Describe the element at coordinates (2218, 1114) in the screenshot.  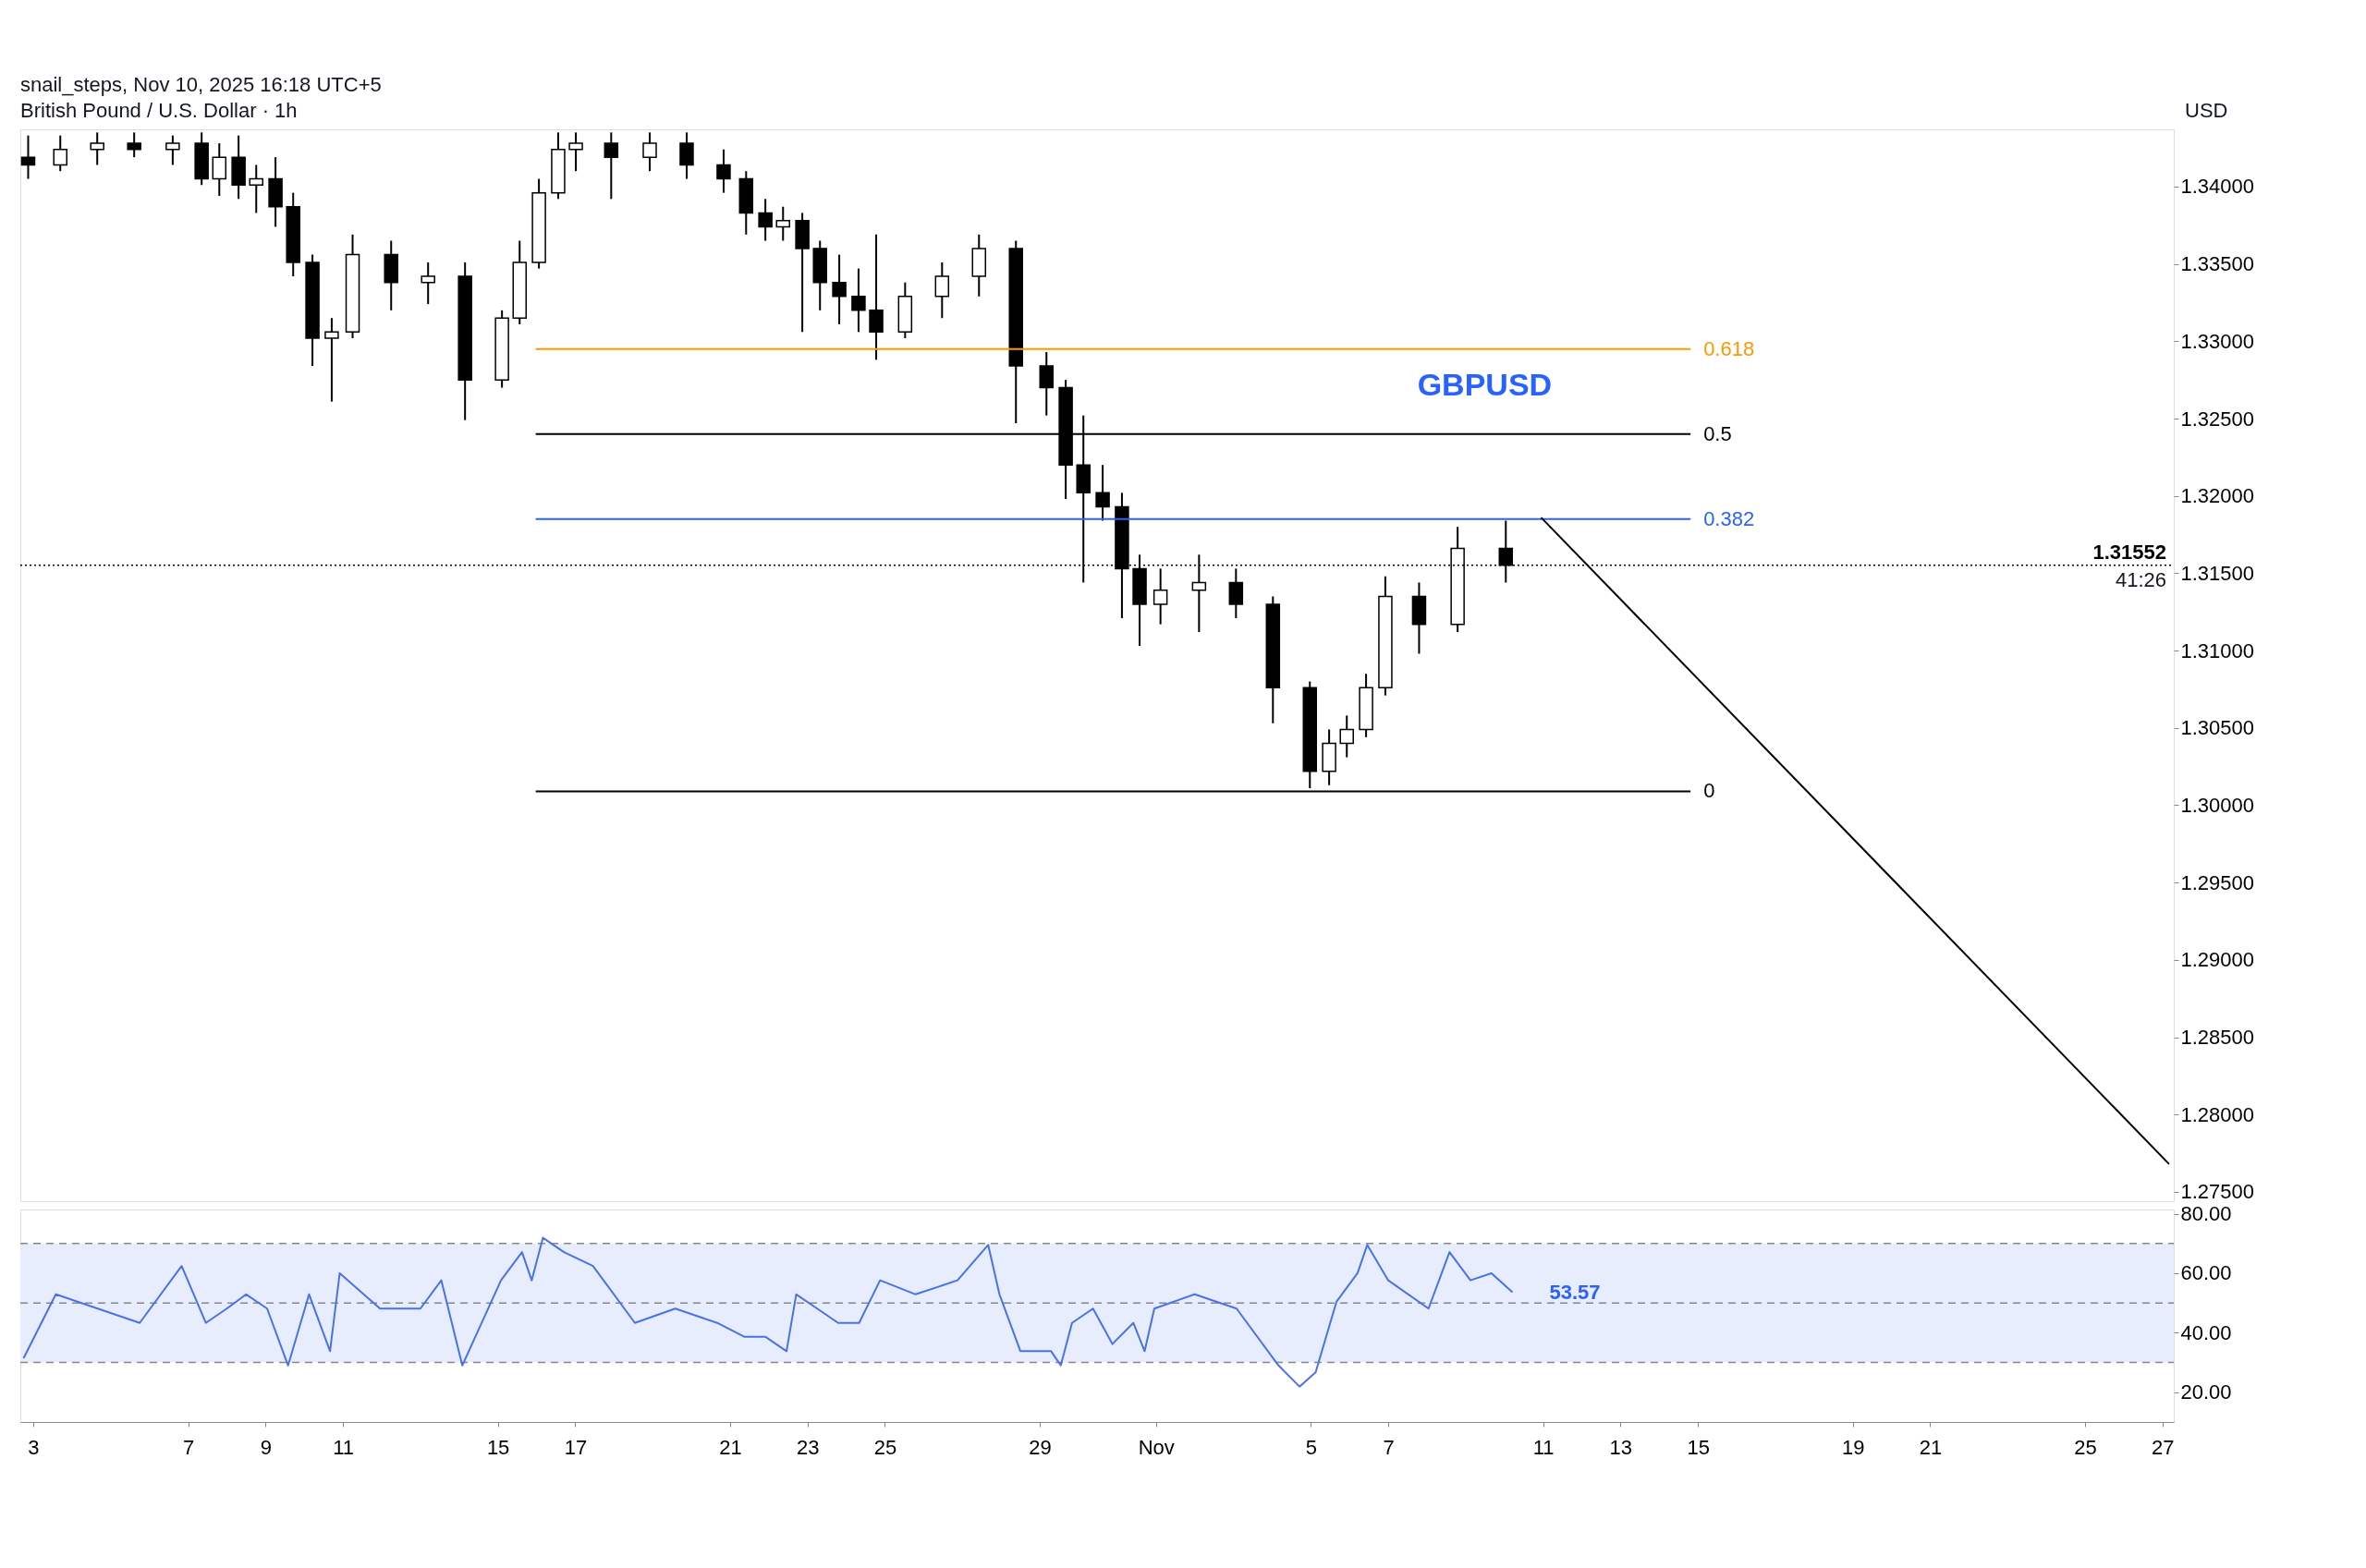
I see `y-tick-label: 1.28000` at that location.